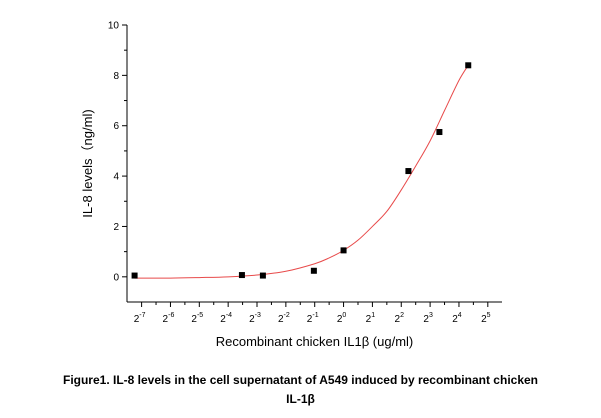  I want to click on x-tick-label: 21, so click(371, 318).